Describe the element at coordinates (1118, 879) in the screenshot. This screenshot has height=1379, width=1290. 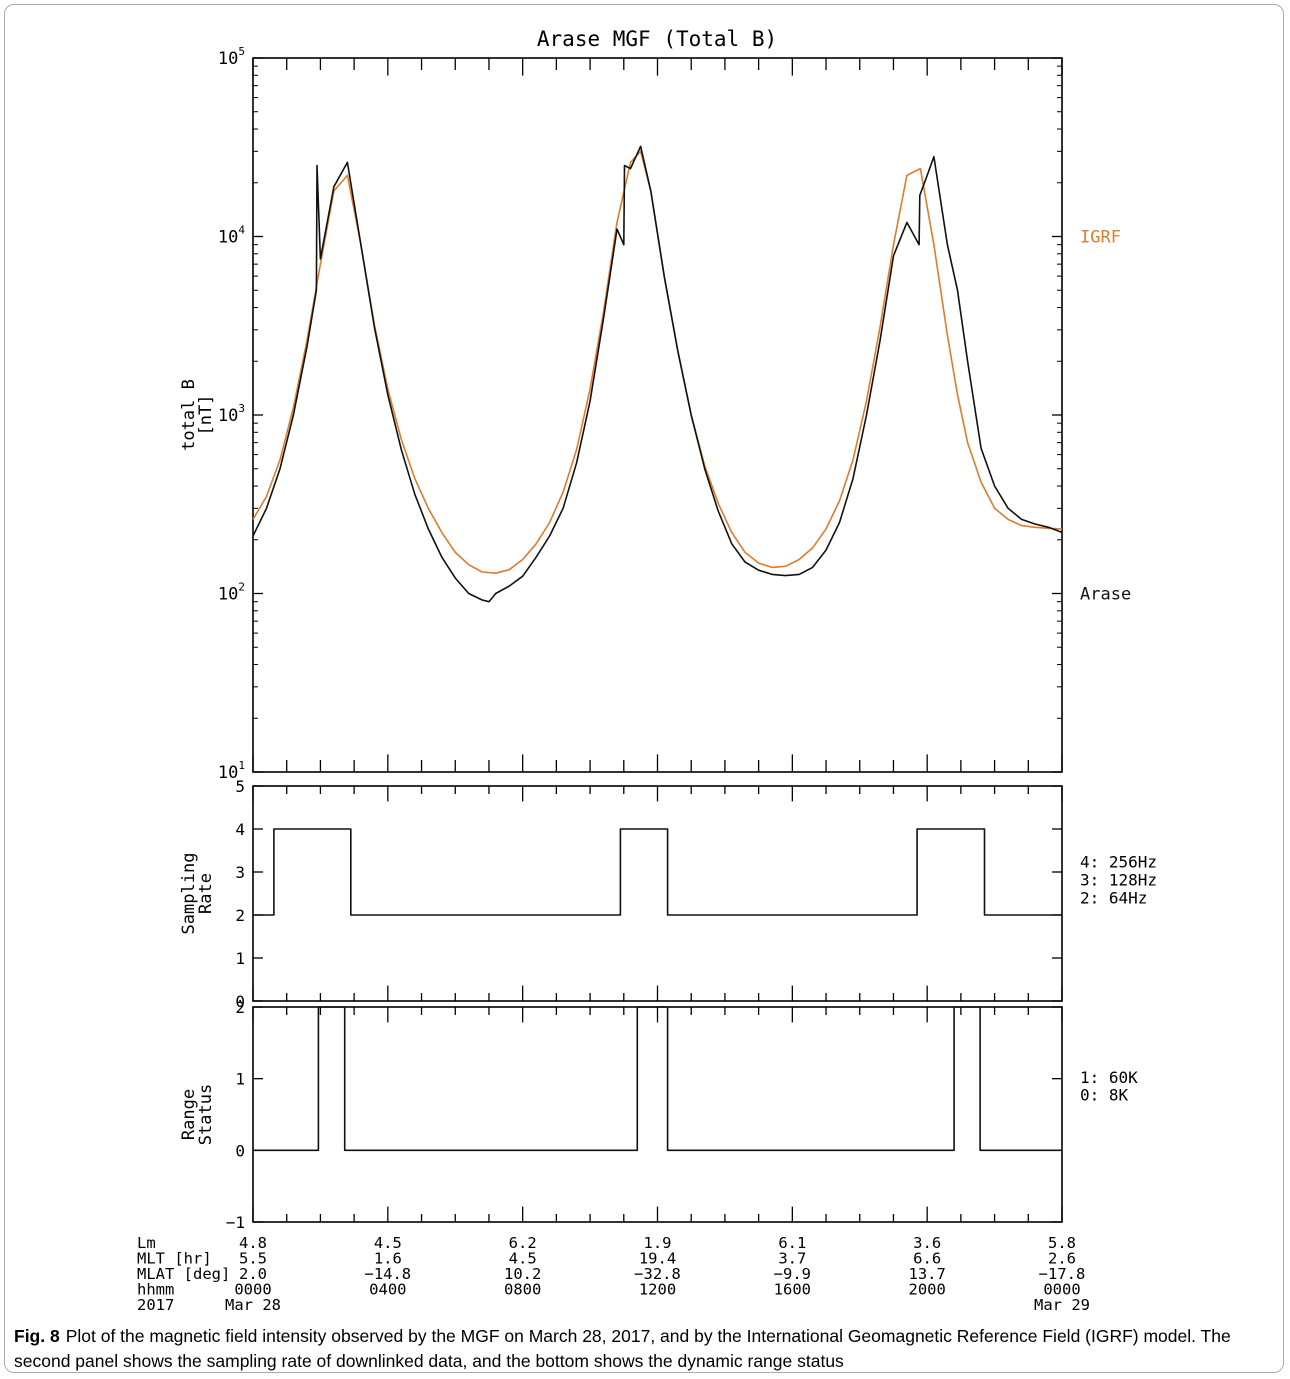
I see `right-label: 3: 128Hz` at that location.